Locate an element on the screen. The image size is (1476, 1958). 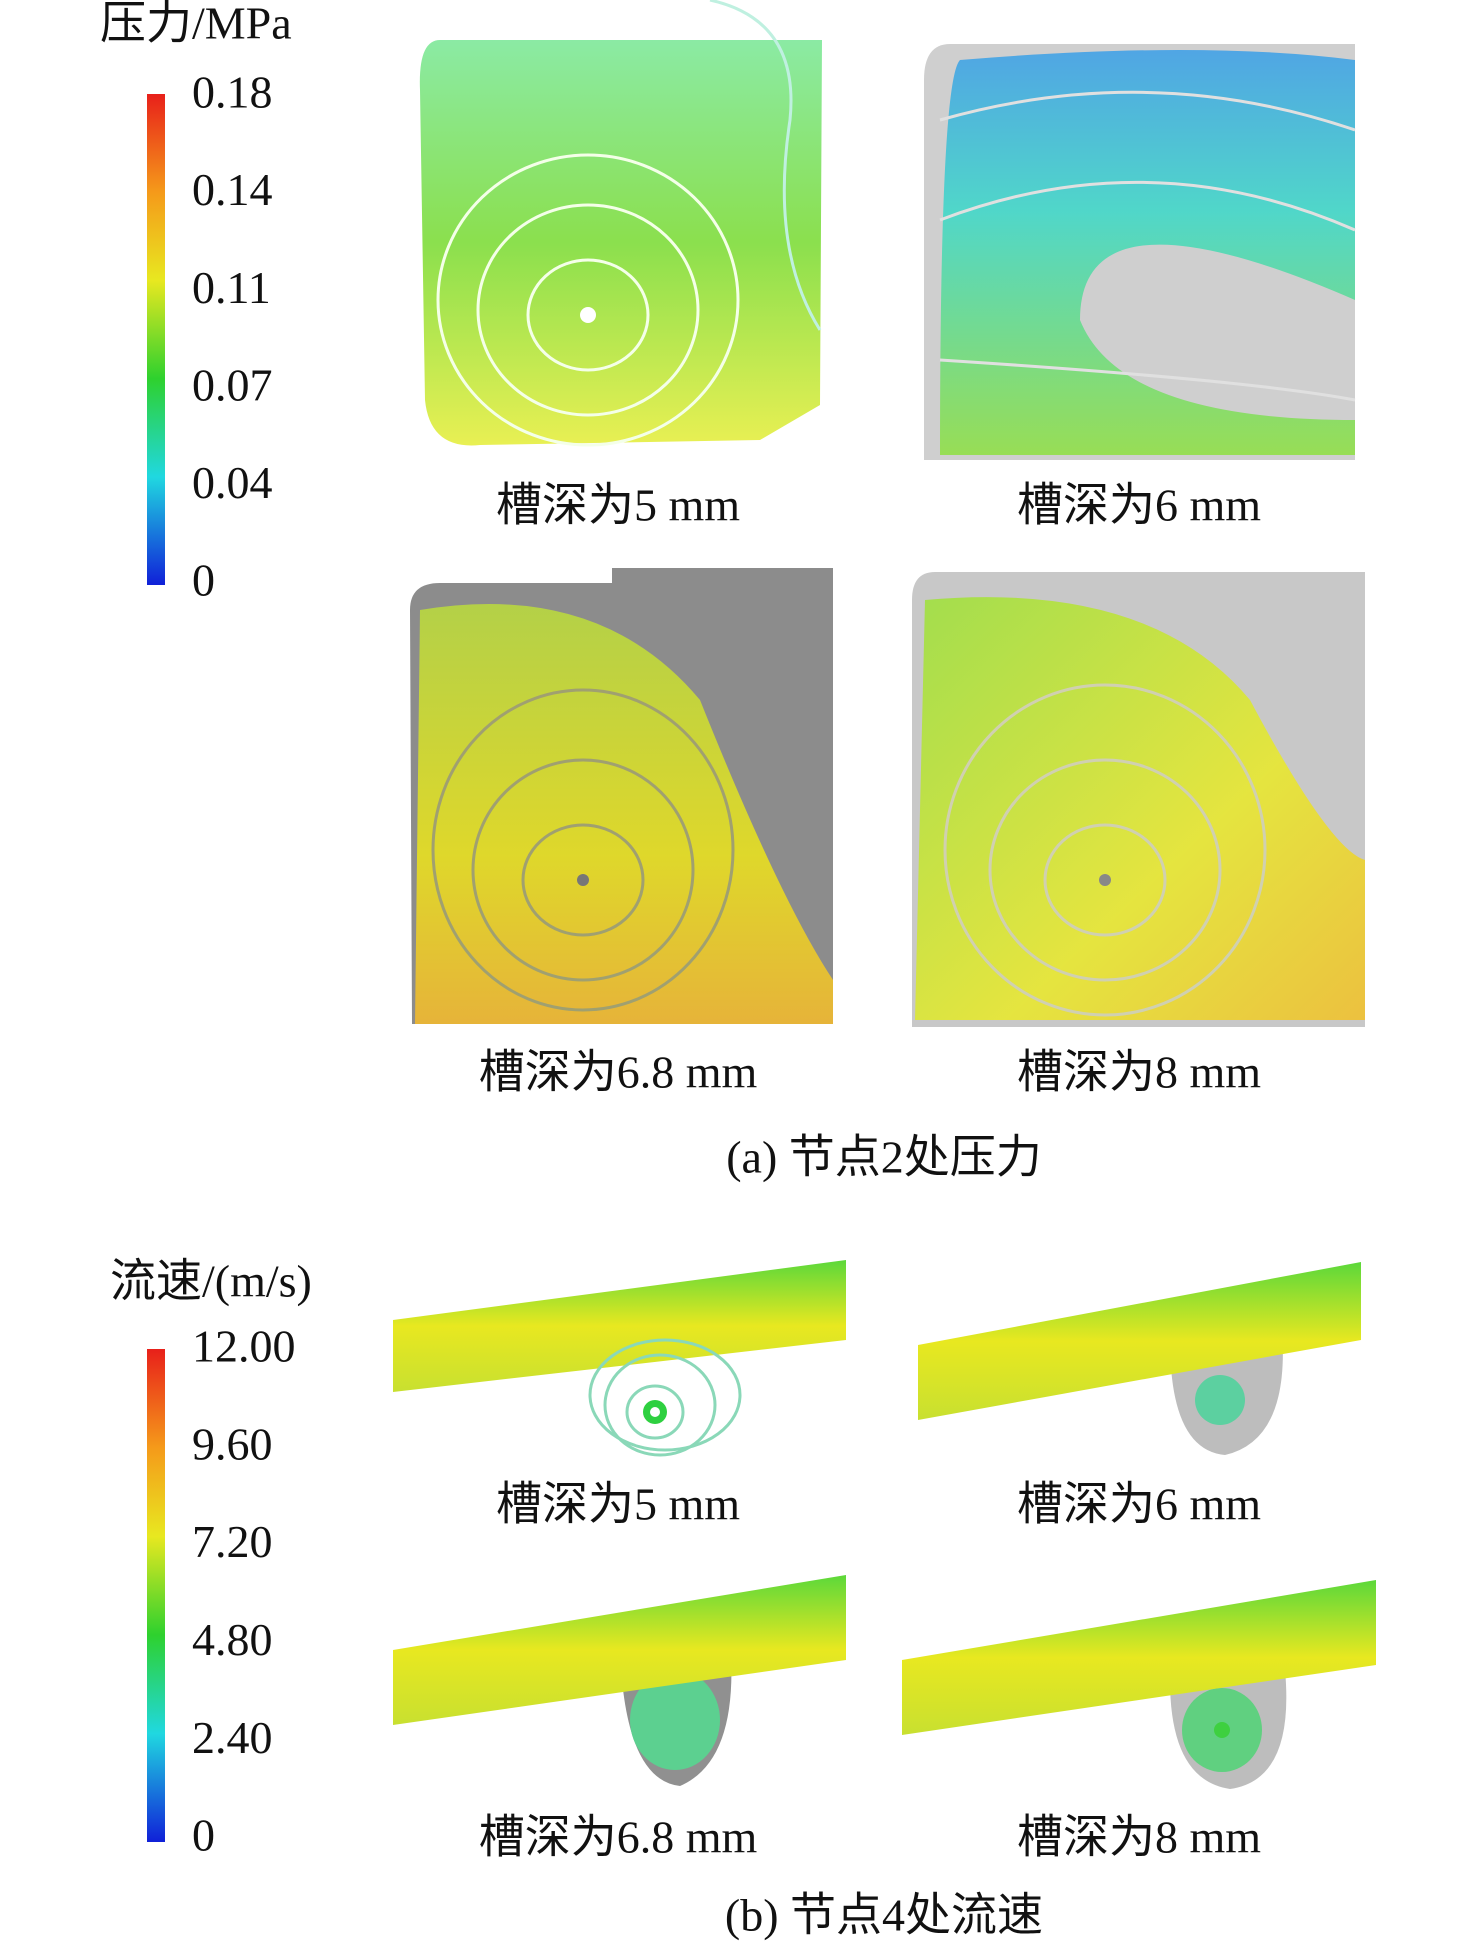
colorbar-tick-label: 0.07 is located at coordinates (232, 384).